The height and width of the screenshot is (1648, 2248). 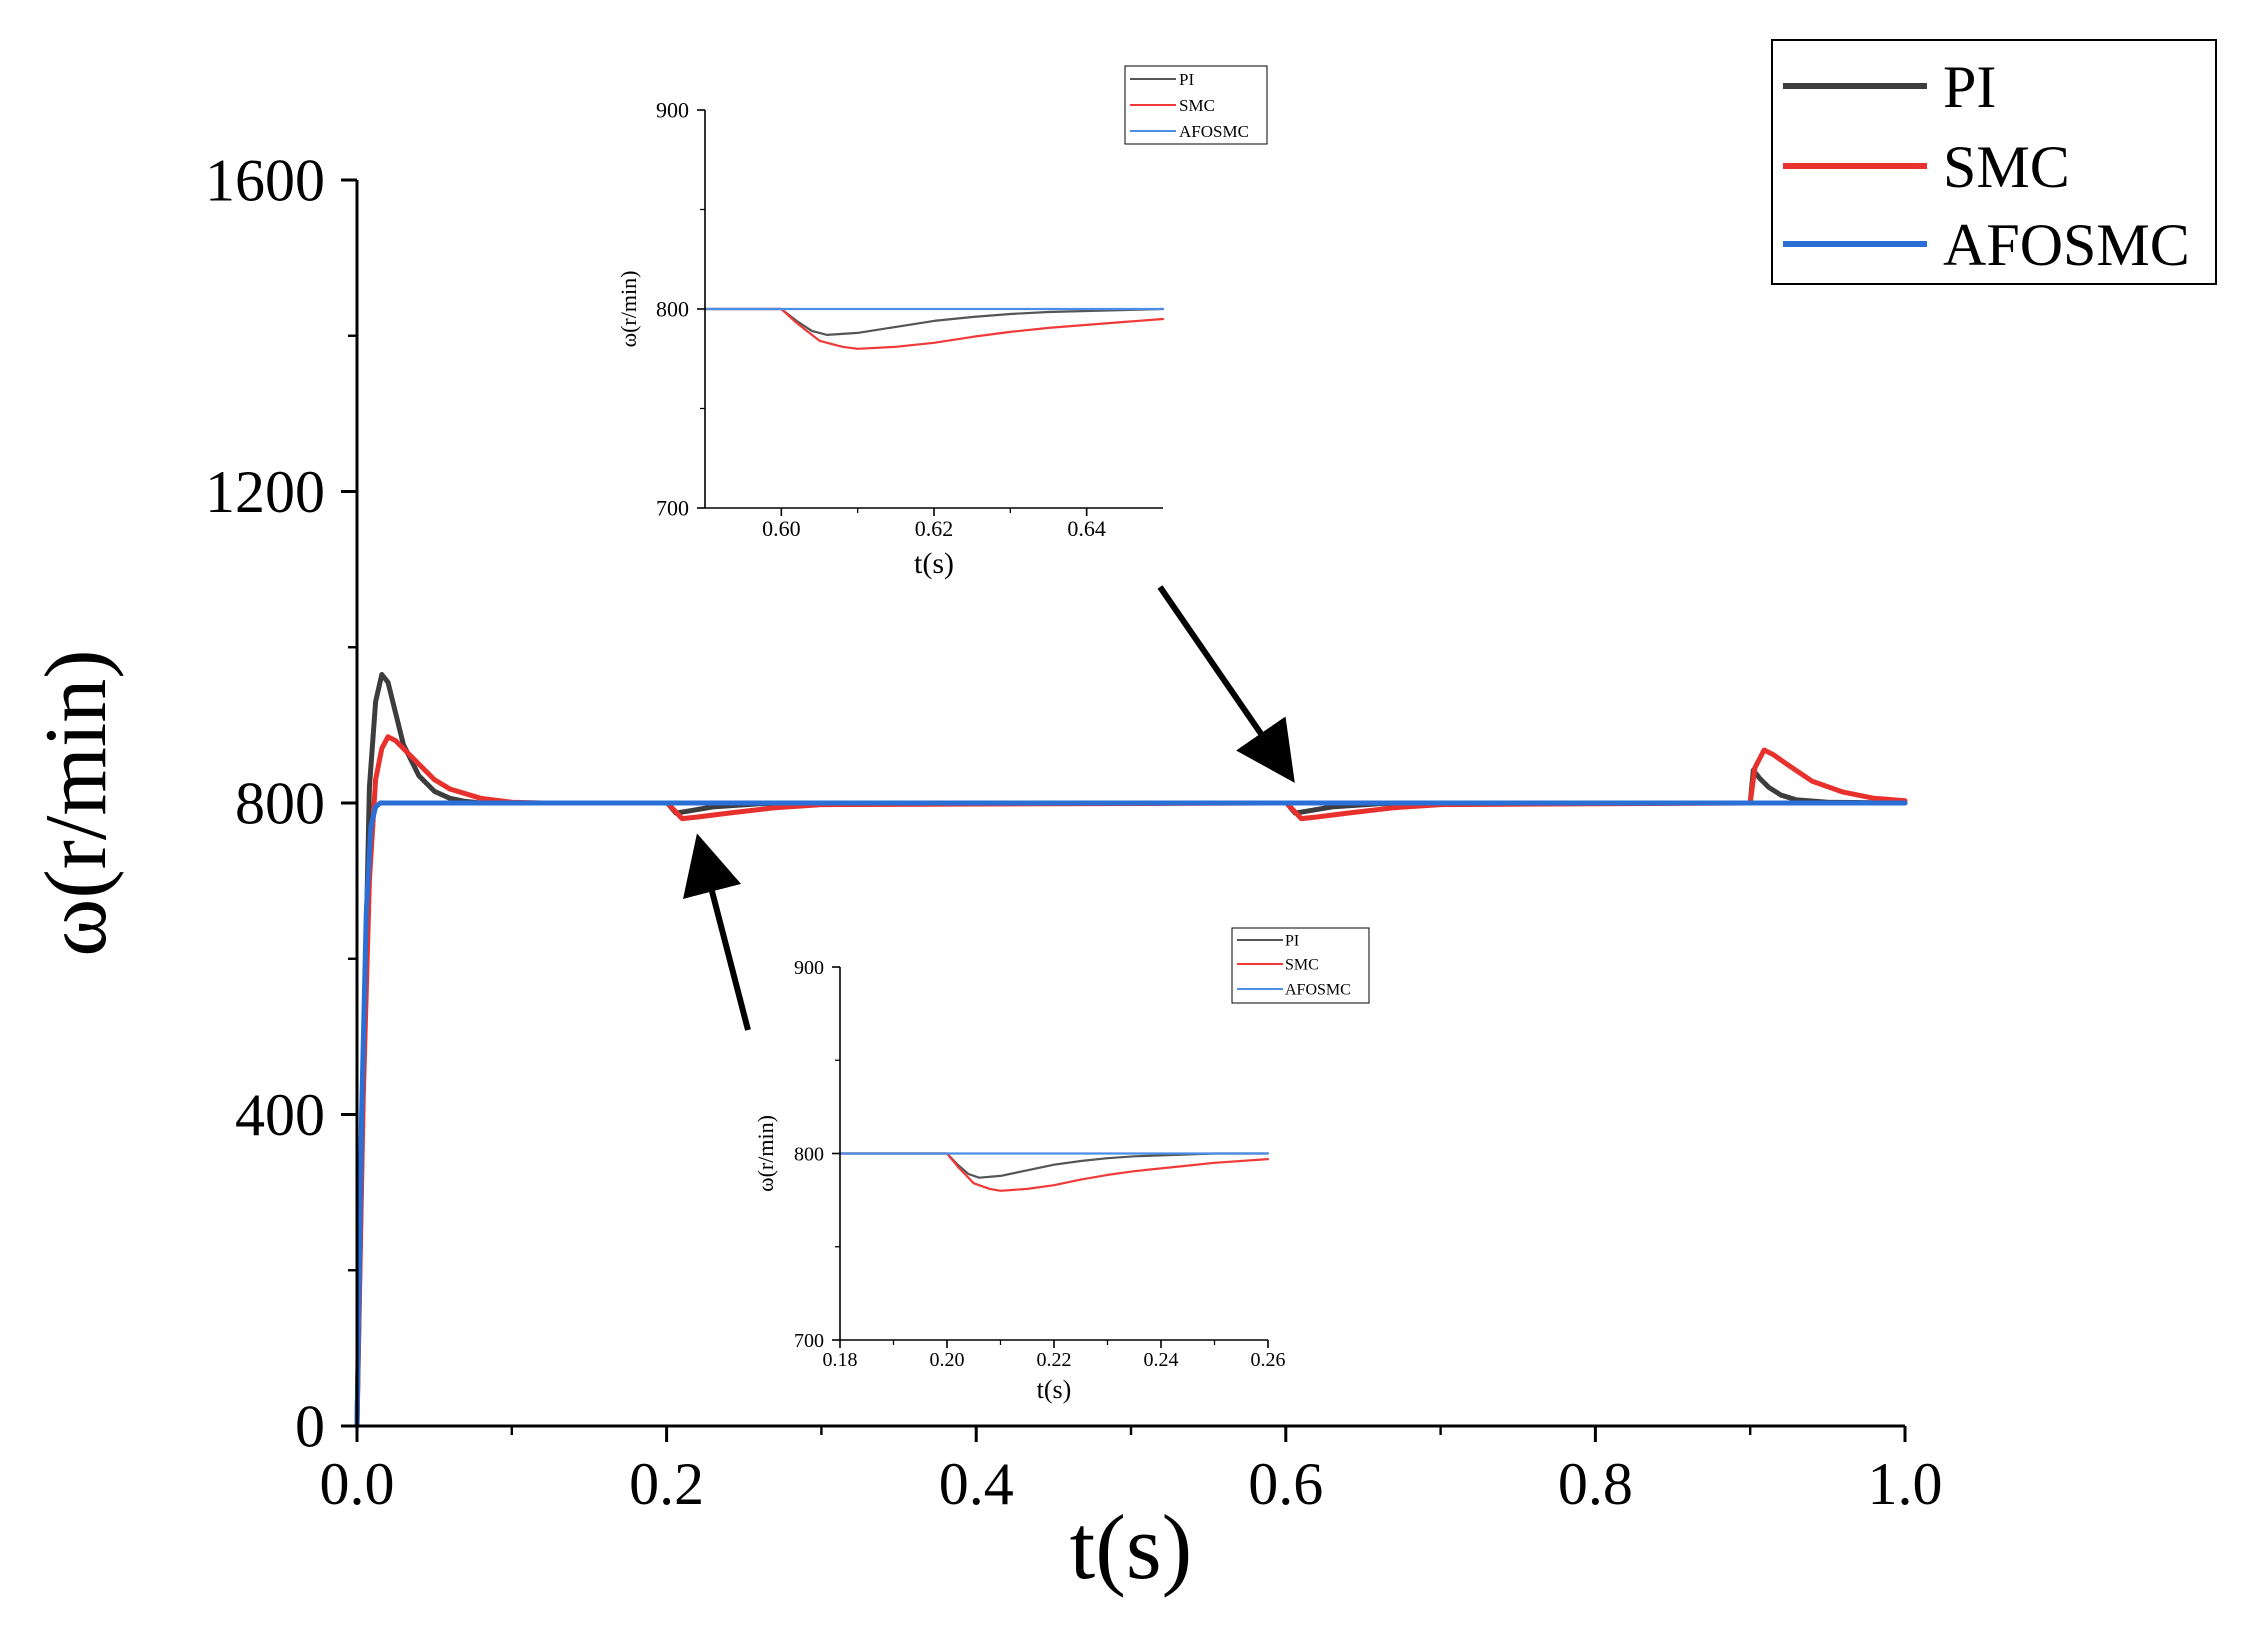 What do you see at coordinates (1054, 1360) in the screenshot?
I see `x-tick-label: 0.22` at bounding box center [1054, 1360].